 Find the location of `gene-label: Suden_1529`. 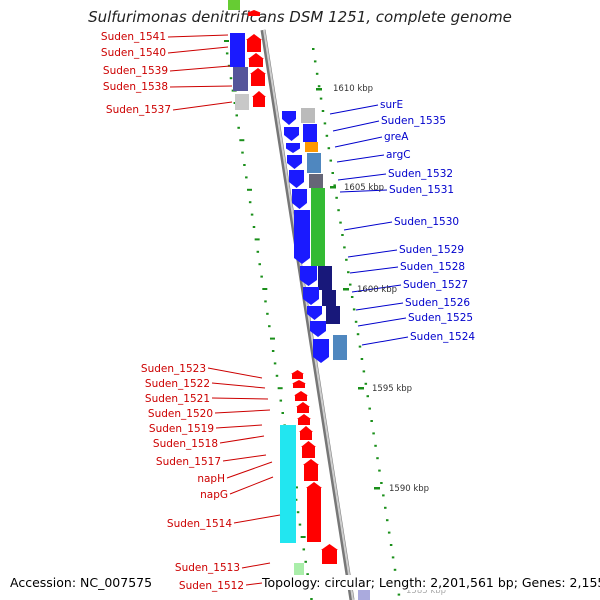

gene-label: Suden_1529 is located at coordinates (431, 250).